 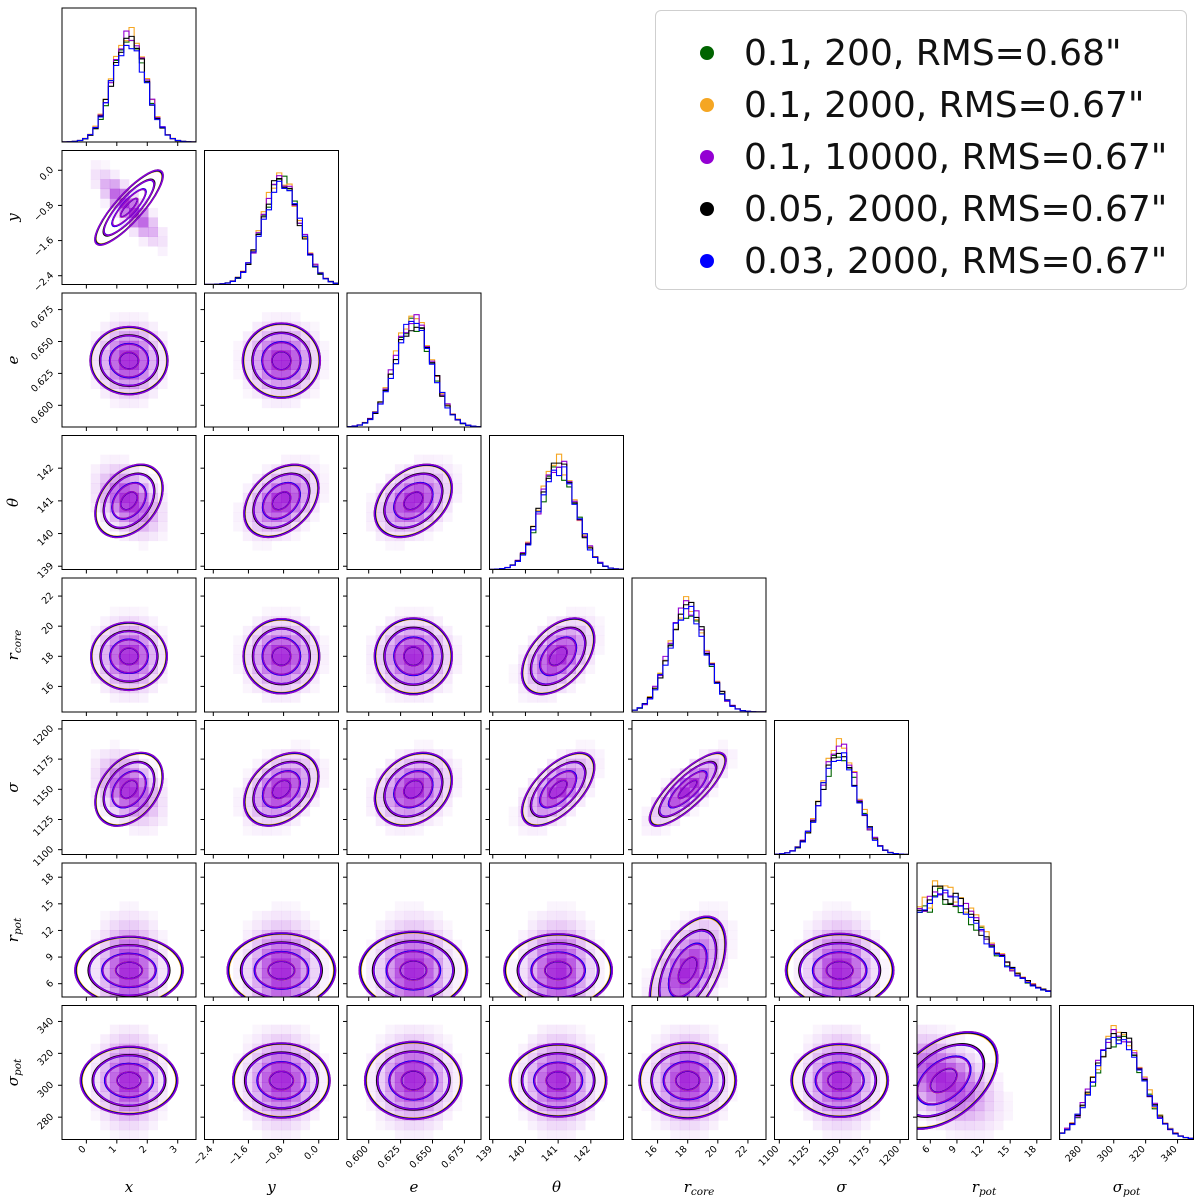 What do you see at coordinates (46, 1090) in the screenshot?
I see `y-tick-label: 300` at bounding box center [46, 1090].